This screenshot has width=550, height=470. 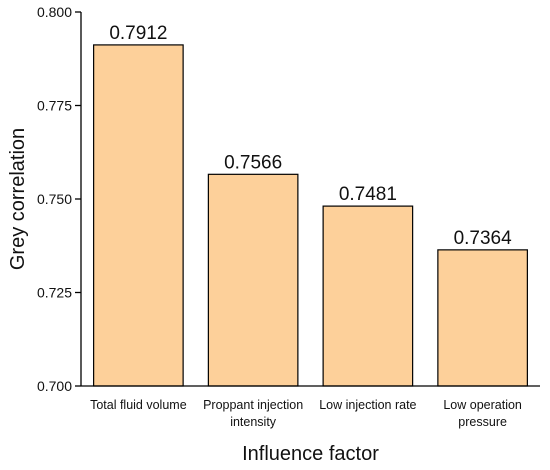 I want to click on category-label-line: pressure, so click(x=482, y=422).